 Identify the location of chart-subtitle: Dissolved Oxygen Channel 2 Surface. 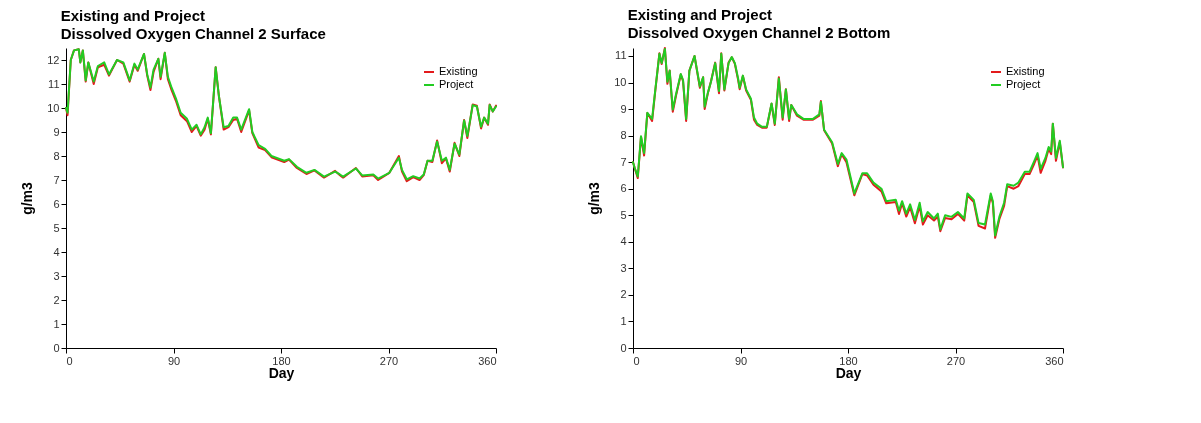
(193, 33).